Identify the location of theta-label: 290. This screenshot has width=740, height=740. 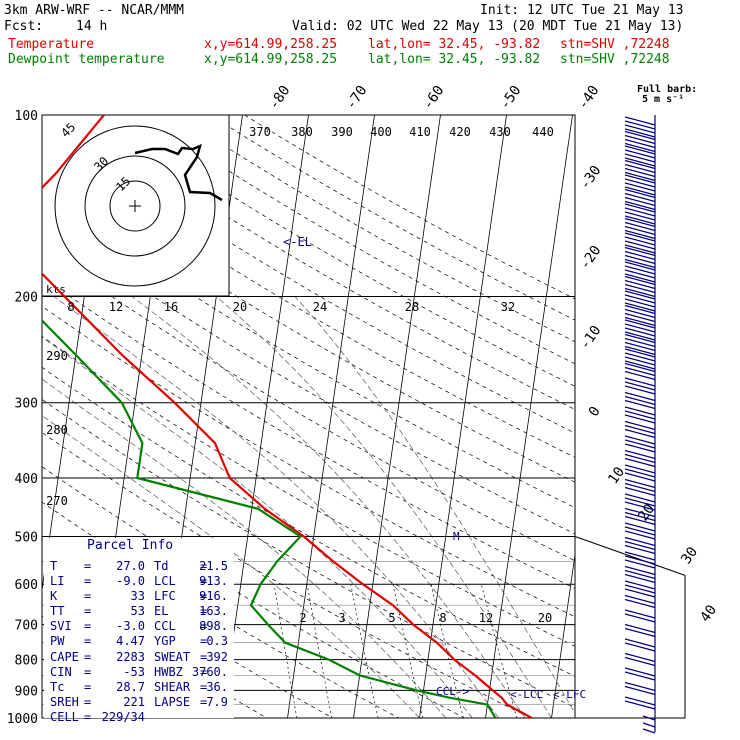
(57, 356).